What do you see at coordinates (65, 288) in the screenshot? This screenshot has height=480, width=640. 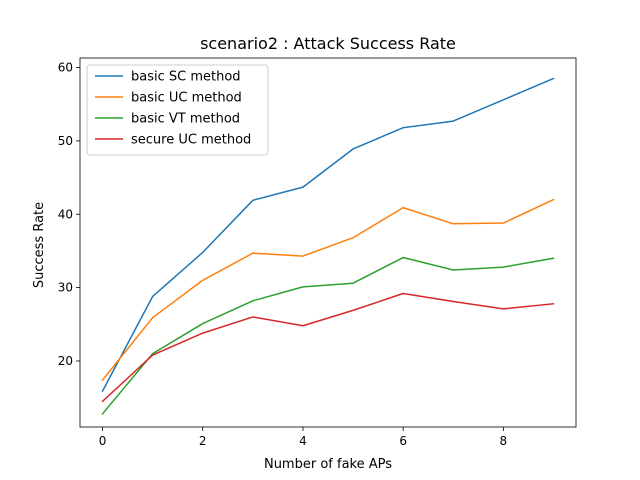 I see `y-tick-label-1: 30` at bounding box center [65, 288].